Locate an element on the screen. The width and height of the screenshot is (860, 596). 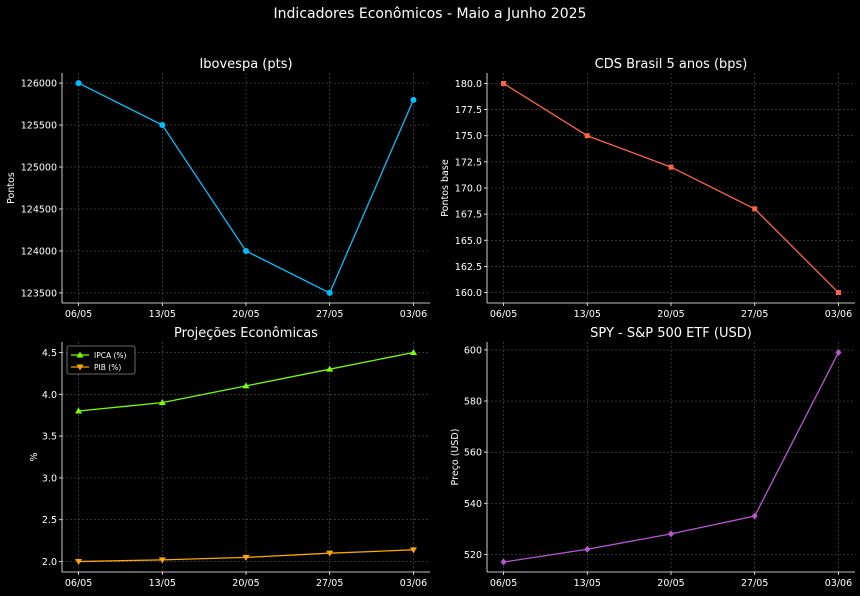
y-tick-label: 4.0 is located at coordinates (49, 395).